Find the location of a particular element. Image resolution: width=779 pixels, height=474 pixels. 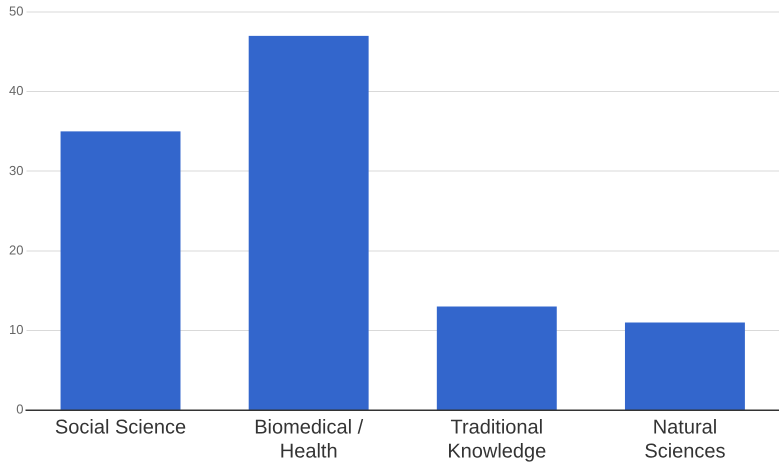

x-tick-label: Social Science is located at coordinates (120, 427).